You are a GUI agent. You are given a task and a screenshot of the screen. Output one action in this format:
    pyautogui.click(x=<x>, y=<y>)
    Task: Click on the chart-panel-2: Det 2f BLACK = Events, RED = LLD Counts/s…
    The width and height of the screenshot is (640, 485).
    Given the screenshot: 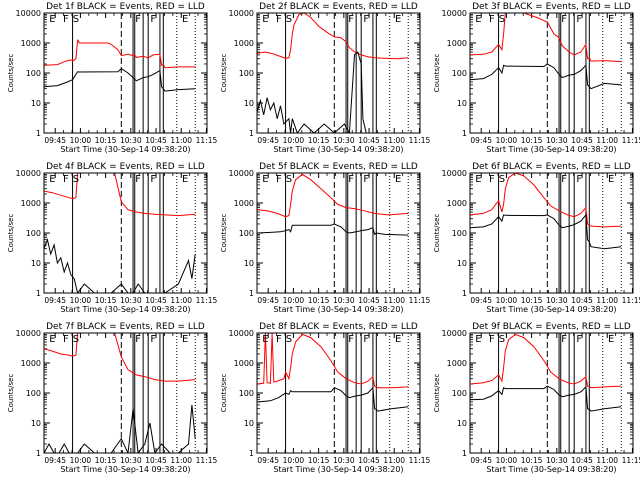 What is the action you would take?
    pyautogui.click(x=325, y=78)
    